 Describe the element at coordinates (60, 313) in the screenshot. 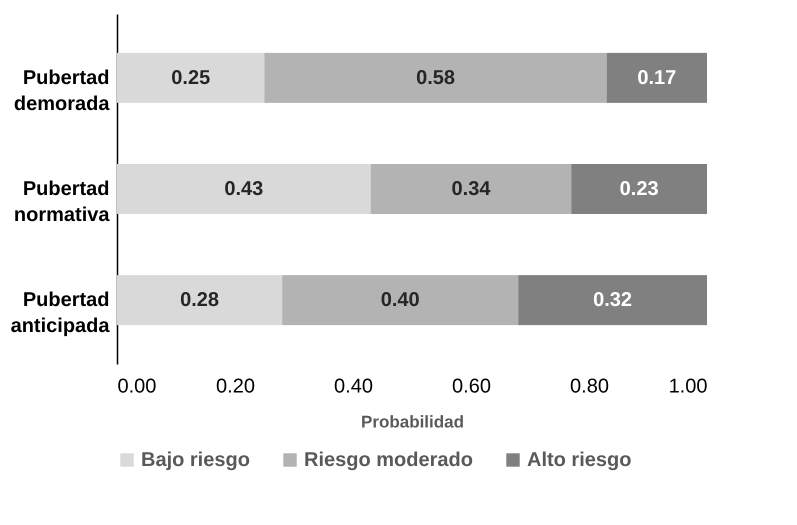

I see `y-tick-label: Pubertad anticipada` at that location.